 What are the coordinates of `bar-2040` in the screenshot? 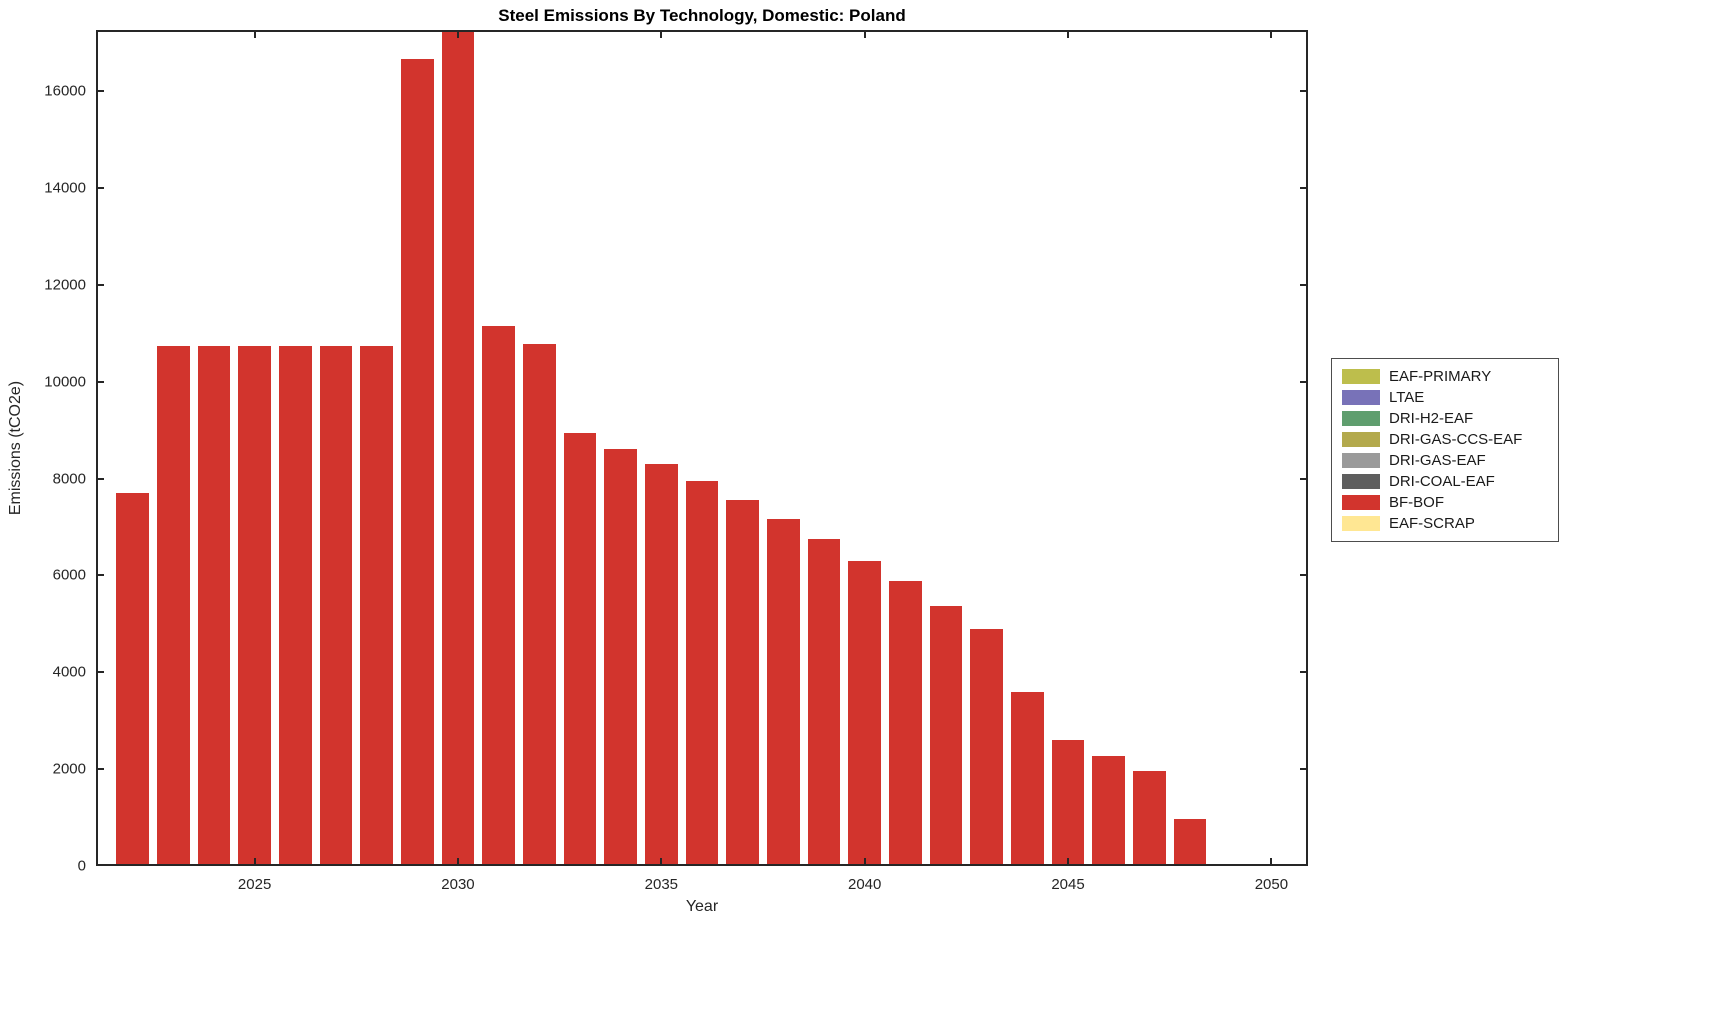 It's located at (864, 713).